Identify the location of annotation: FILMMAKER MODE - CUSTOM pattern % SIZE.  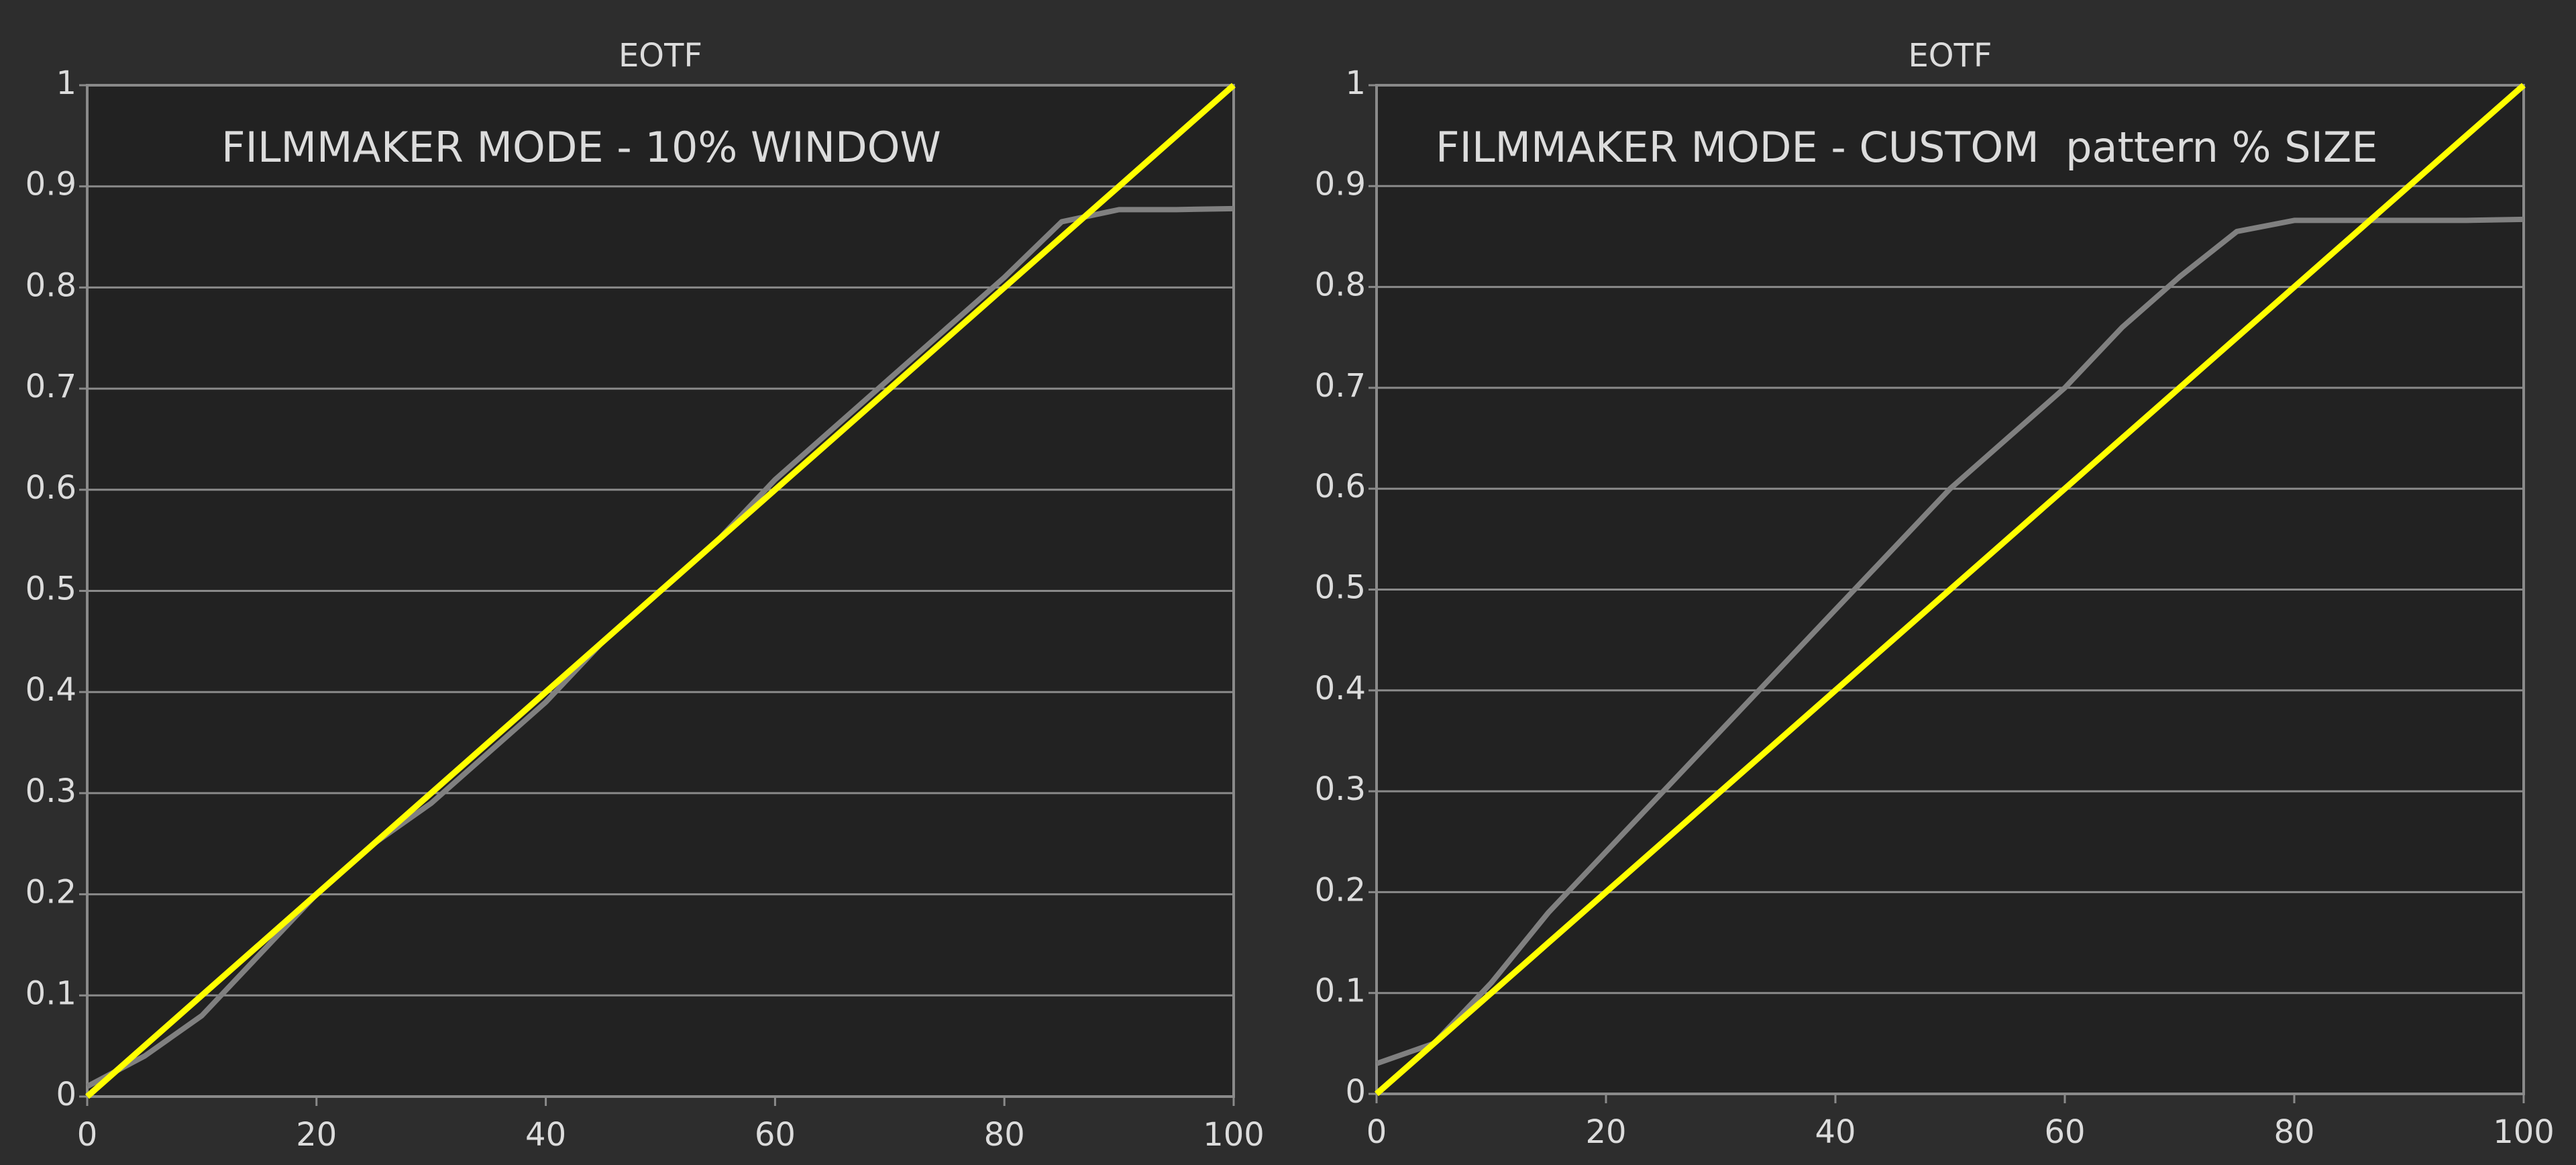
(1907, 147).